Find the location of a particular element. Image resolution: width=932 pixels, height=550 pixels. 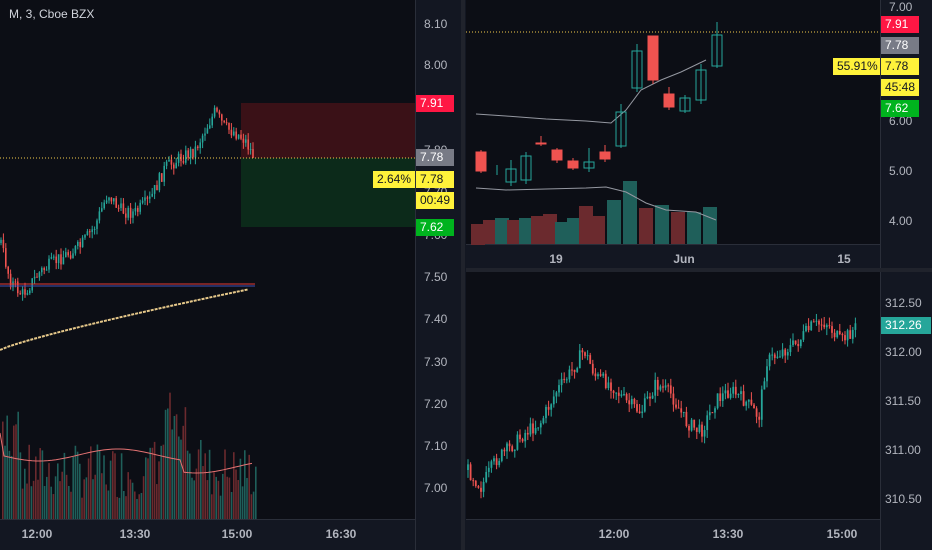

pane-splitter-vertical is located at coordinates (463, 275).